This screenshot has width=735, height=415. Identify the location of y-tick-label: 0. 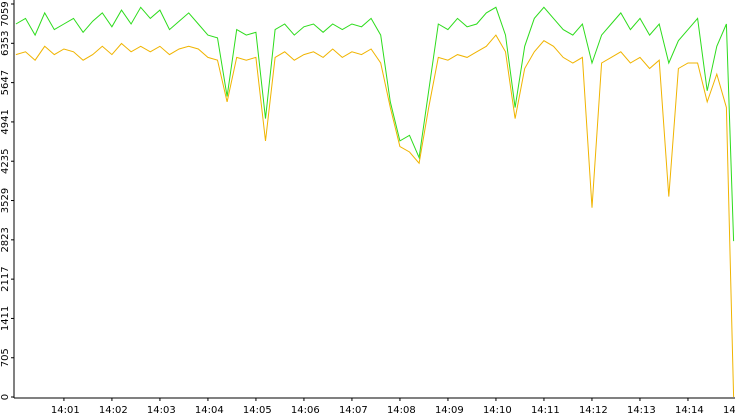
(5, 397).